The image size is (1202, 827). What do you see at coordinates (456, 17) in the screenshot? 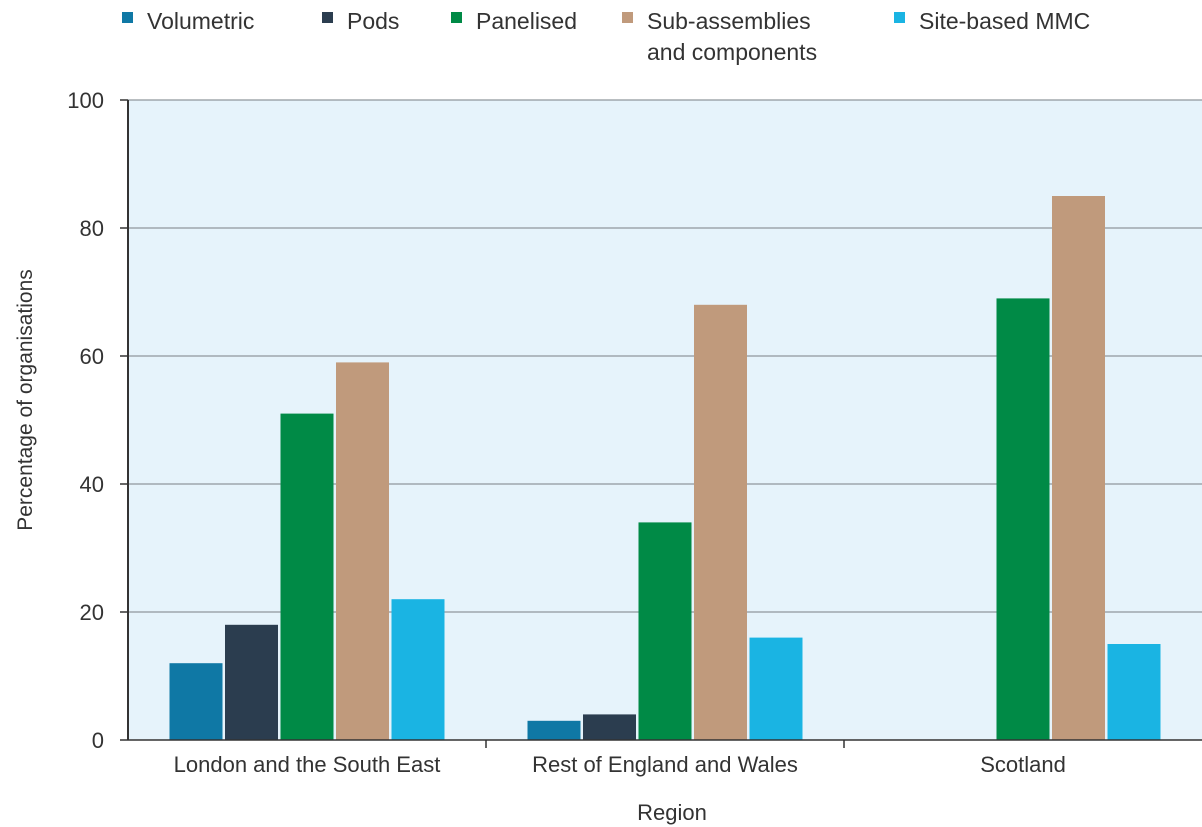
I see `legend-swatch-panelised` at bounding box center [456, 17].